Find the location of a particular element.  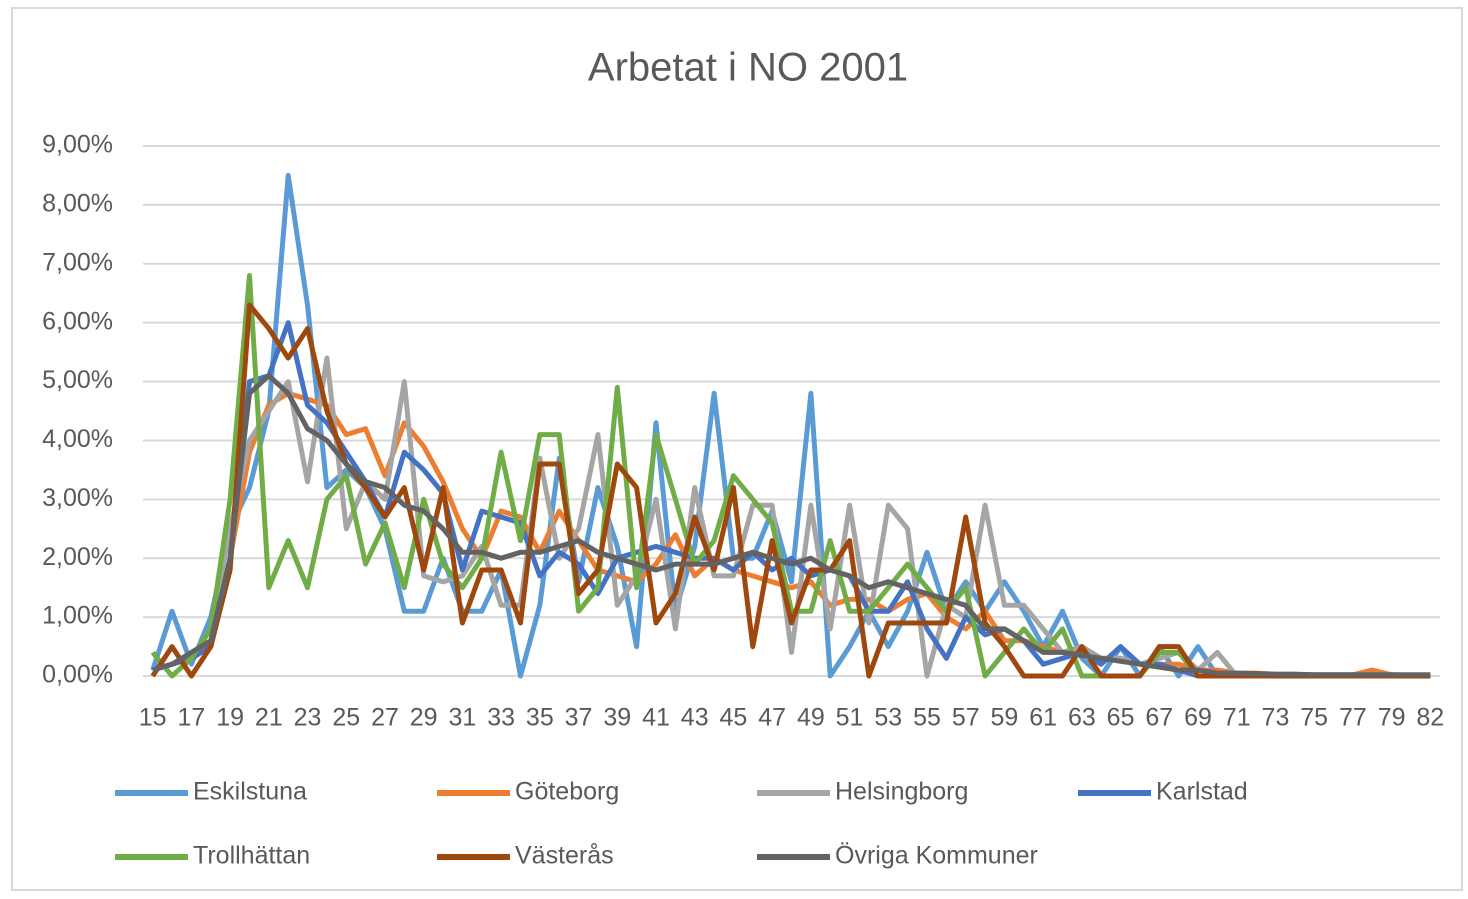

y-tick-label: 1,00% is located at coordinates (77, 616).